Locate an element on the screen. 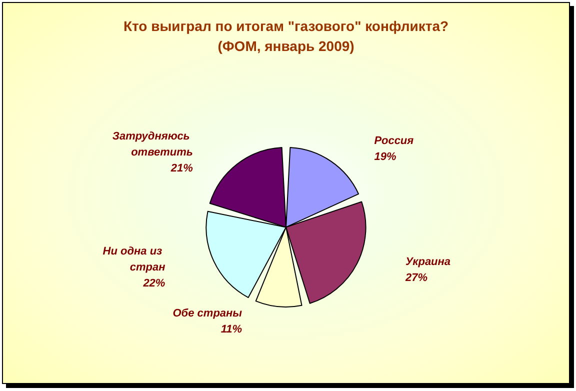 This screenshot has height=391, width=576. data-label: 19% is located at coordinates (385, 156).